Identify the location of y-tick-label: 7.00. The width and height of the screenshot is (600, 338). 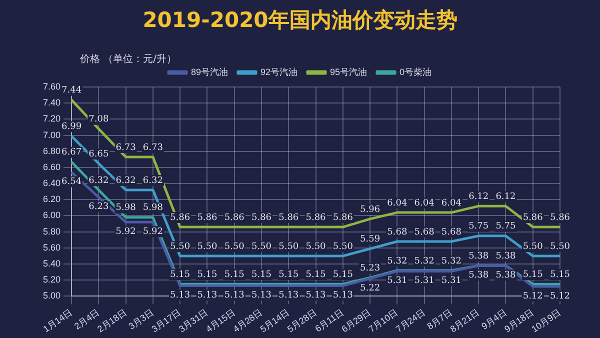
(51, 135).